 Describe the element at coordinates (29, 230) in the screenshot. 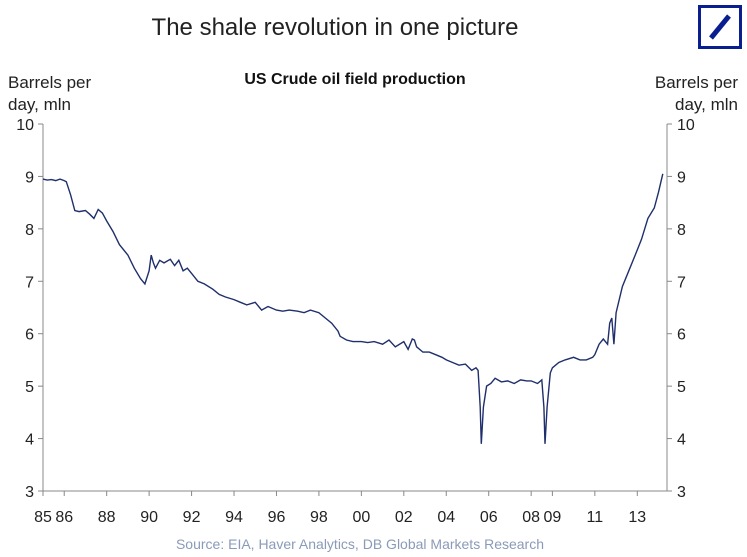

I see `y-tick-label-left: 8` at that location.